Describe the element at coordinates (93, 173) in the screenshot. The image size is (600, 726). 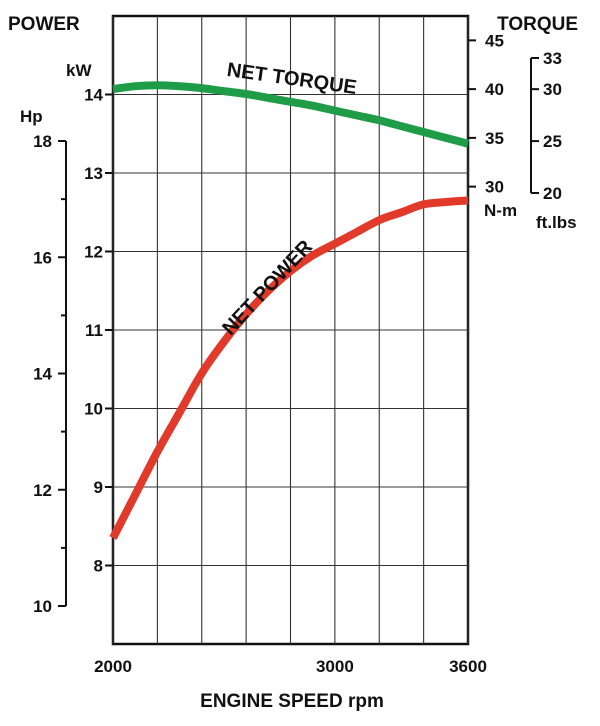
I see `kw-tick-label: 13` at that location.